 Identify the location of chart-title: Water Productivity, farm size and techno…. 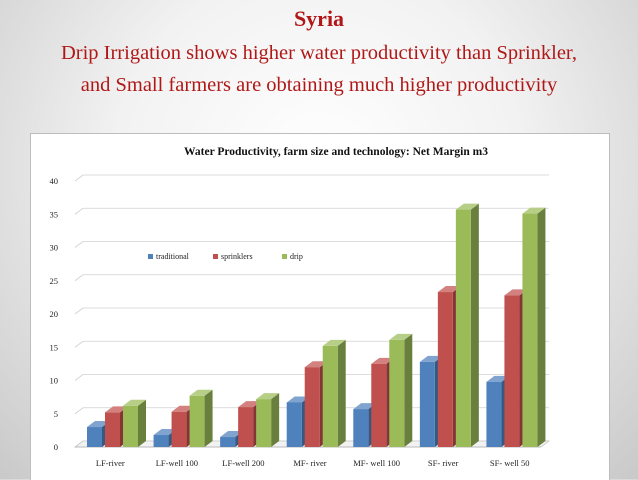
(336, 152).